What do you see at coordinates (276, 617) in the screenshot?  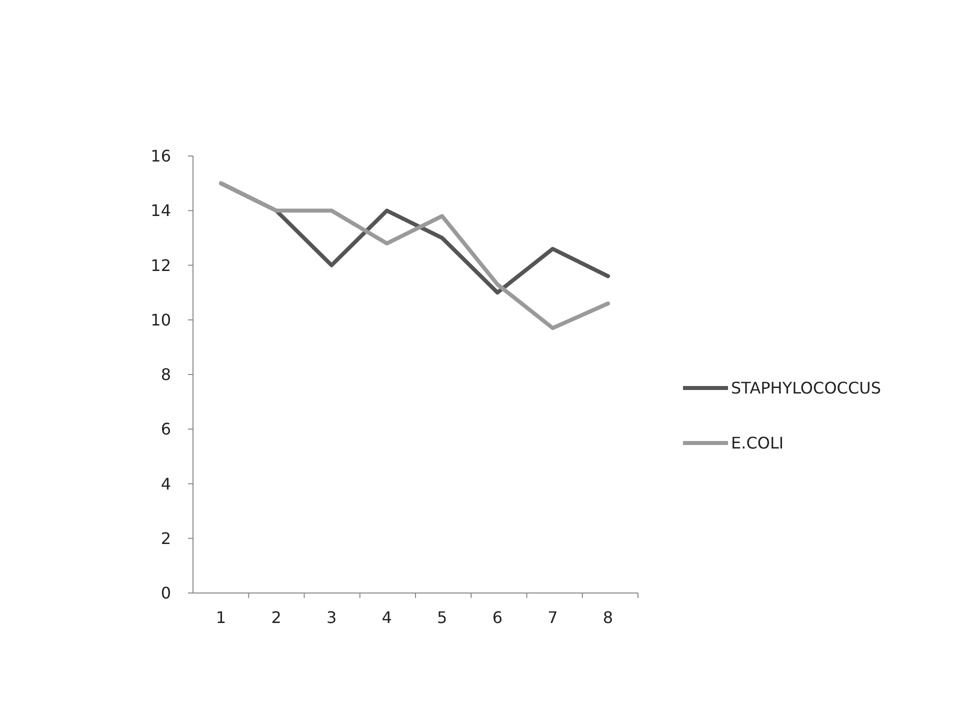 I see `x-tick-label: 2` at bounding box center [276, 617].